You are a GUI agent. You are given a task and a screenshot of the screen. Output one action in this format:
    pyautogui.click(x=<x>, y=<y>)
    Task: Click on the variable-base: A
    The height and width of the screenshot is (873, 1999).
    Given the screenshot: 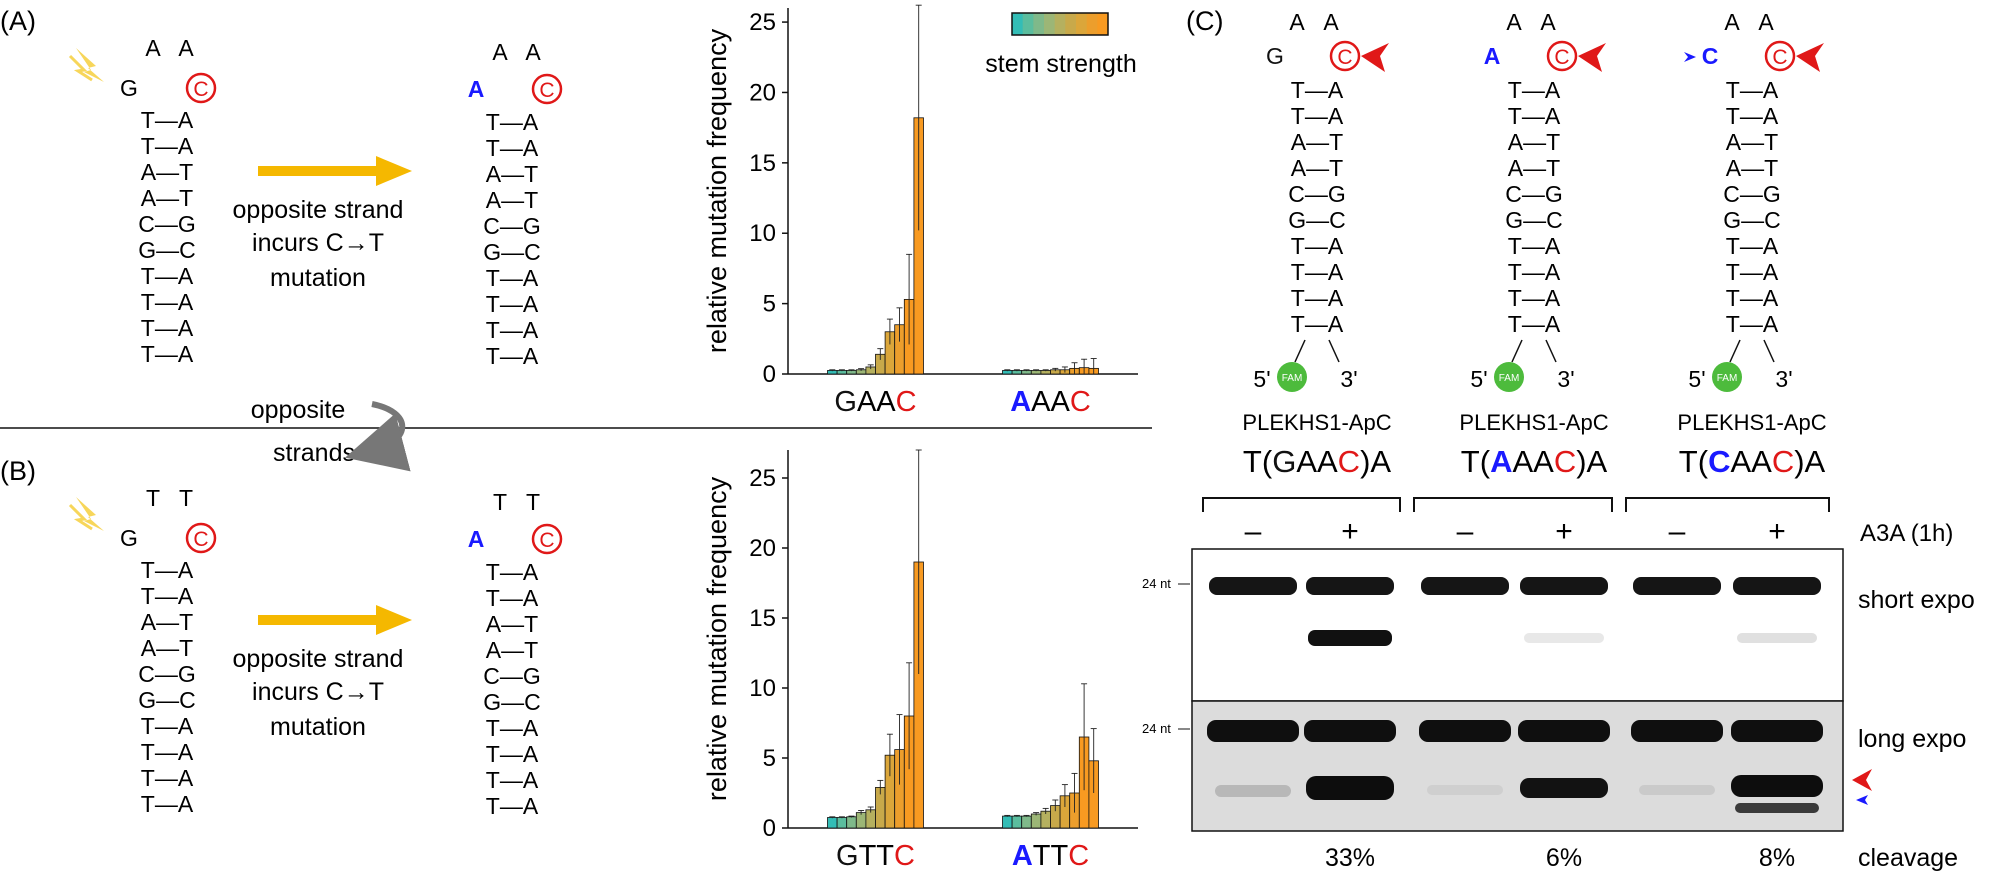 What is the action you would take?
    pyautogui.click(x=1492, y=56)
    